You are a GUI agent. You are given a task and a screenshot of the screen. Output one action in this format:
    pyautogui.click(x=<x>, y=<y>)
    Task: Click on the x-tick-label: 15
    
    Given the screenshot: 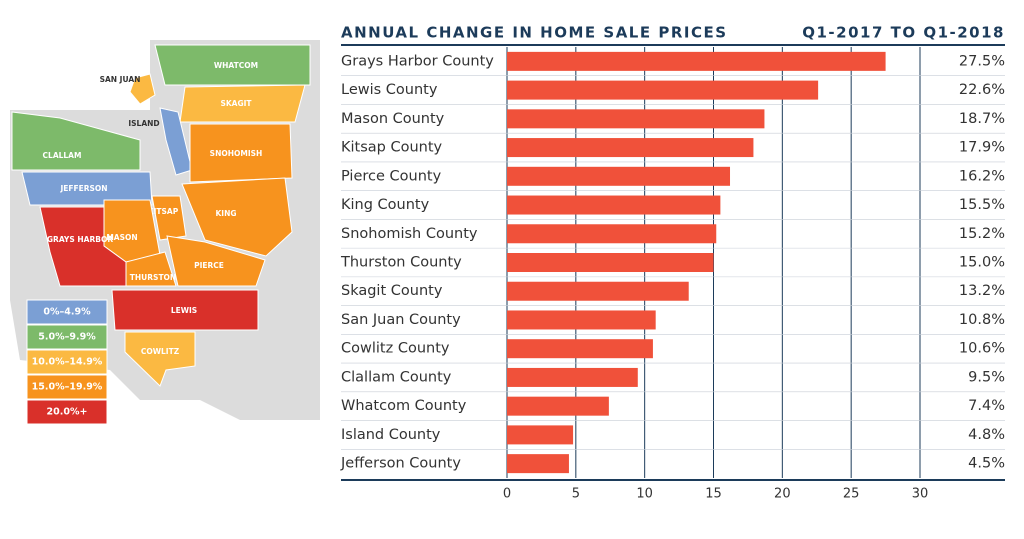 What is the action you would take?
    pyautogui.click(x=713, y=494)
    